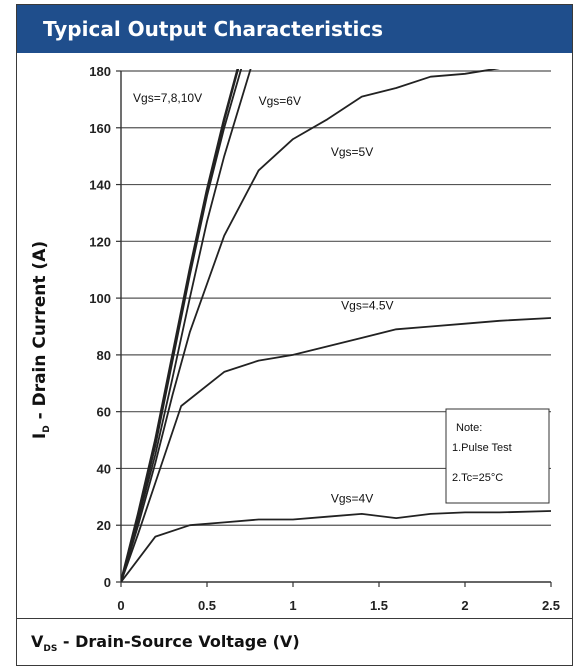 The width and height of the screenshot is (576, 672). Describe the element at coordinates (352, 152) in the screenshot. I see `series-label-4: Vgs=5V` at that location.